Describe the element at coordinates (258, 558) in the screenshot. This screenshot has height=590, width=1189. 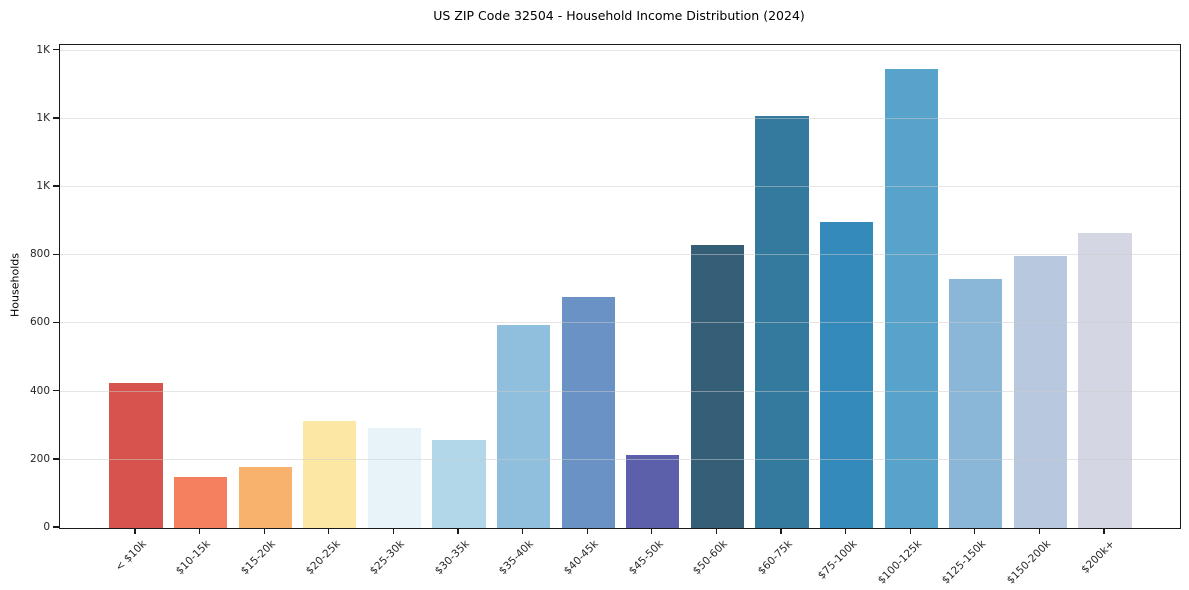
I see `x-tick-label: $15-20k` at that location.